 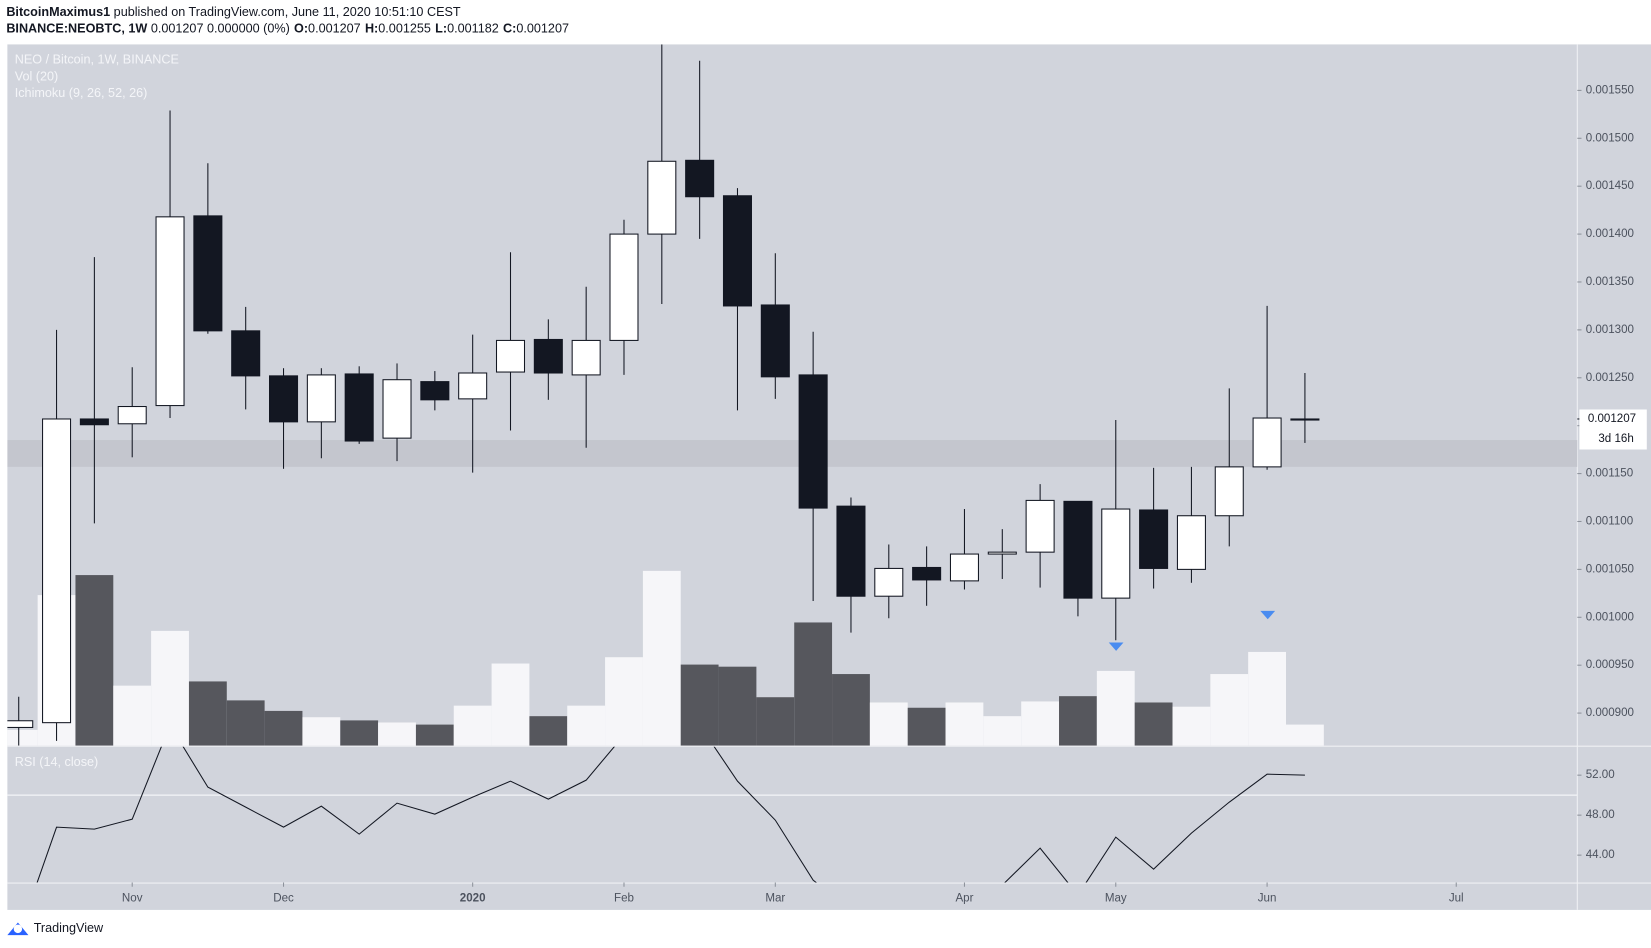 I want to click on ichimoku-legend: Ichimoku (9, 26, 52, 26), so click(x=81, y=93).